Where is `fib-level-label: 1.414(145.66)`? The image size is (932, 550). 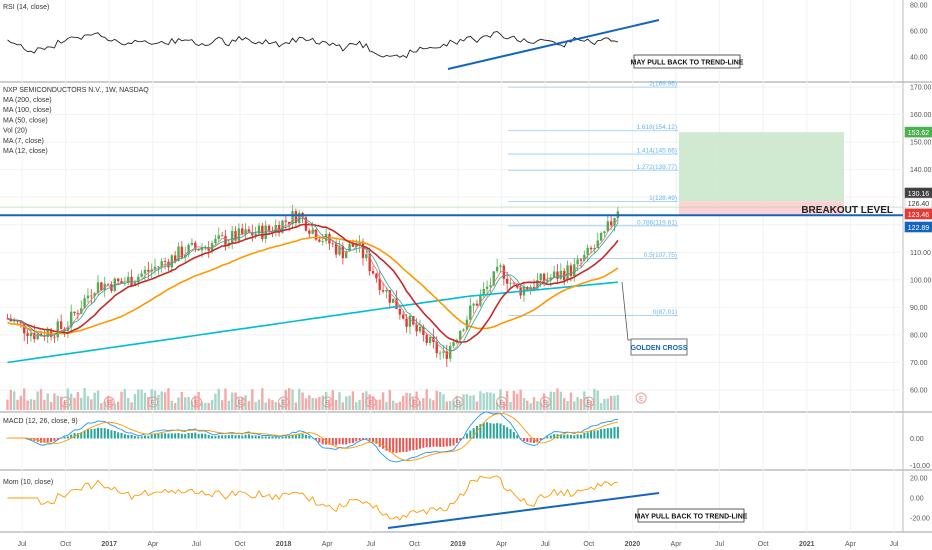 fib-level-label: 1.414(145.66) is located at coordinates (657, 151).